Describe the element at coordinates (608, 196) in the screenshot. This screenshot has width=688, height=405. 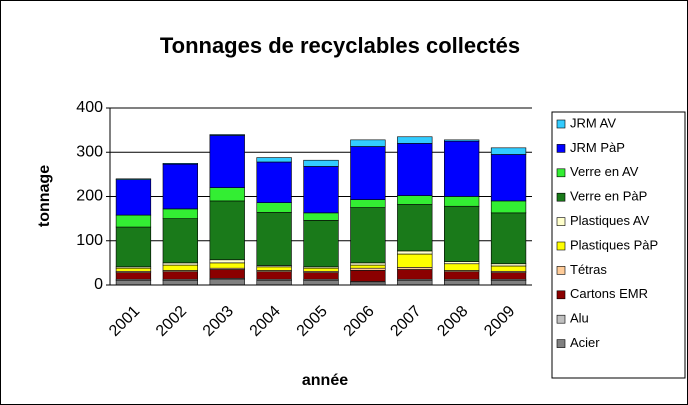
I see `legend-label: Verre en PàP` at that location.